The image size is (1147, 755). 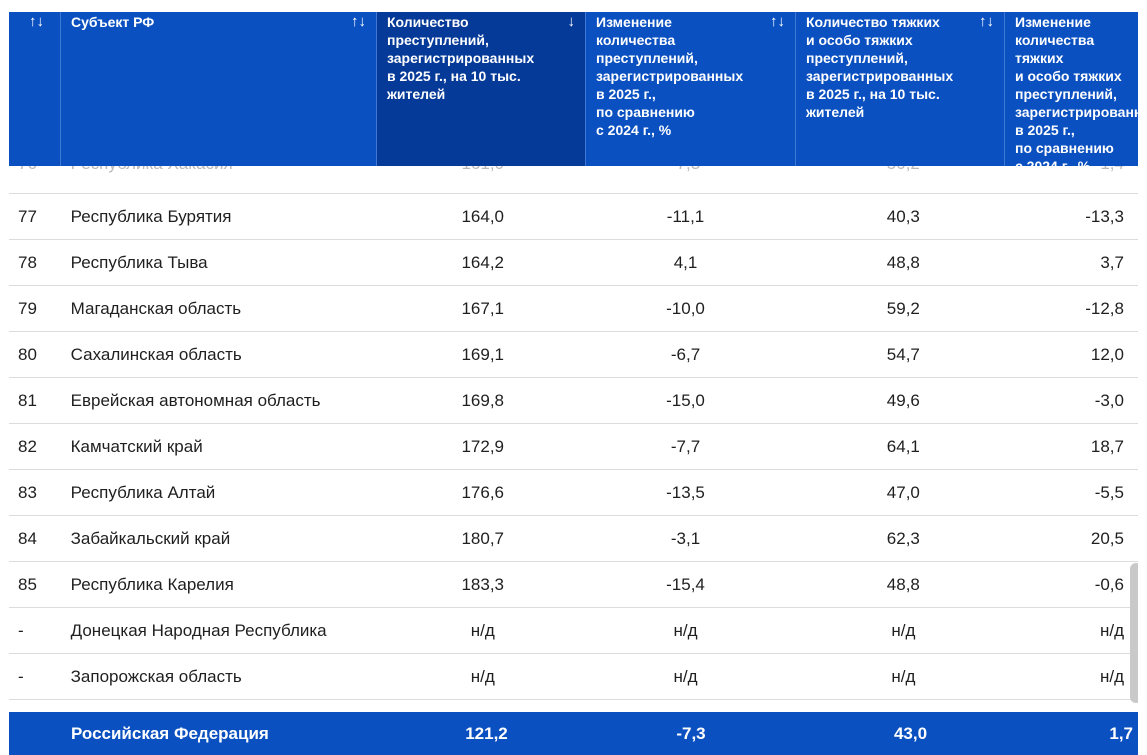 What do you see at coordinates (573, 733) in the screenshot?
I see `total-row: Российская Федерация 121,2 -7,3 43,0 1,7` at bounding box center [573, 733].